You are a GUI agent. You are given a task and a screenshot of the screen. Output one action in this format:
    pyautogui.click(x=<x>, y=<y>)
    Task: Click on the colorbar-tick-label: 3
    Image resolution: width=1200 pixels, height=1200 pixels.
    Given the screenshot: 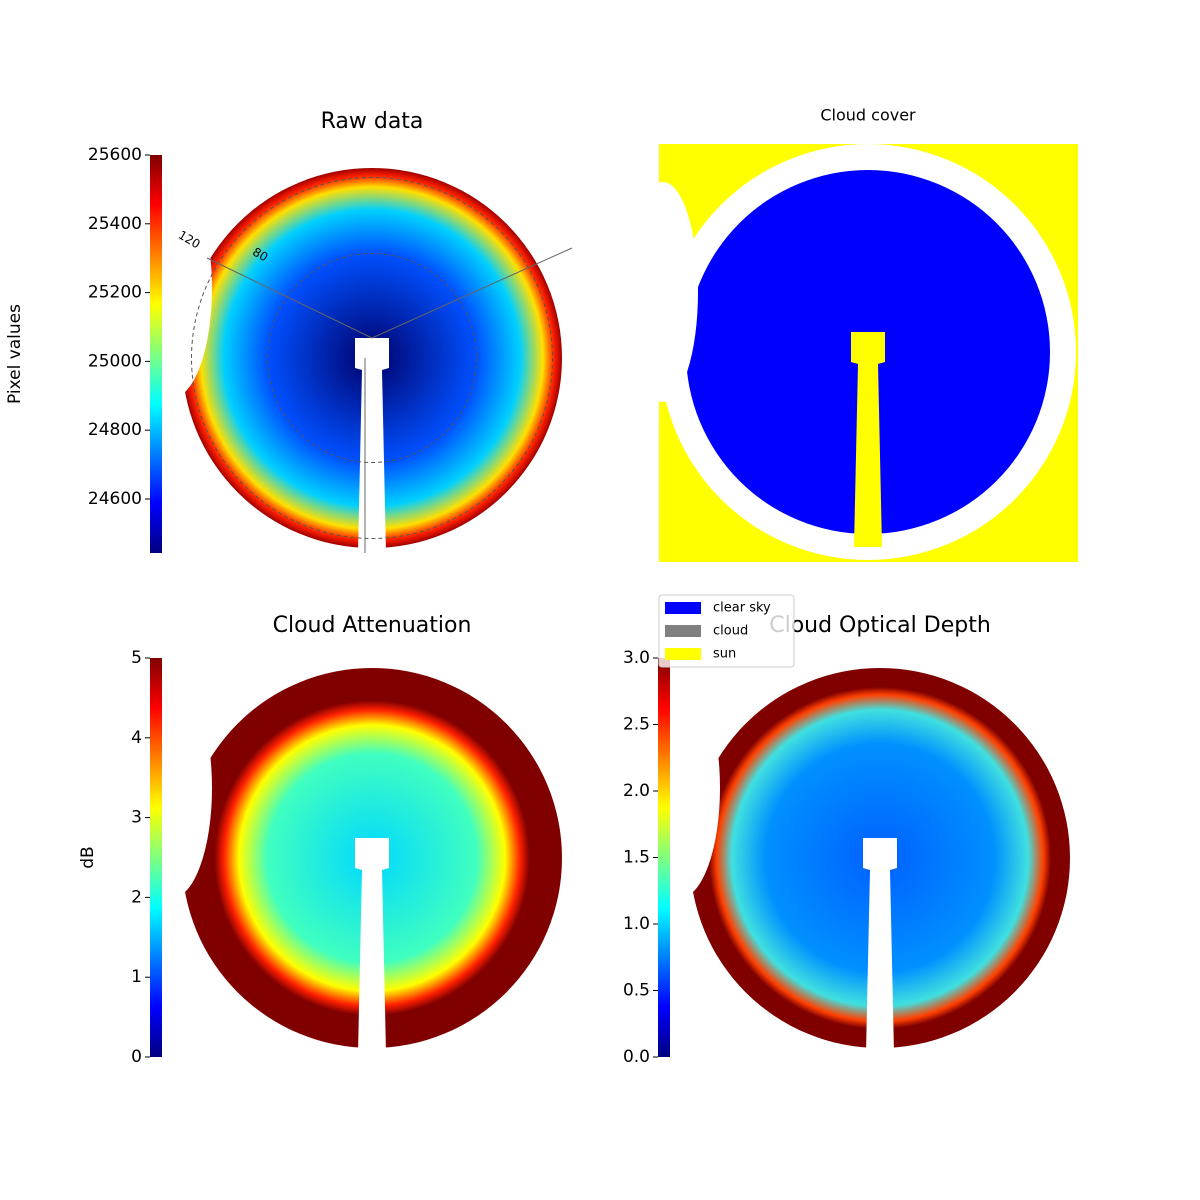 What is the action you would take?
    pyautogui.click(x=136, y=818)
    